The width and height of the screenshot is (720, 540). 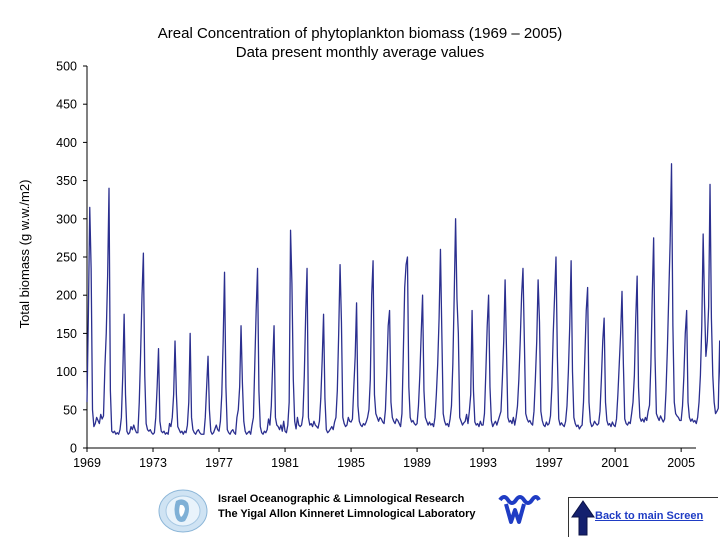 What do you see at coordinates (549, 463) in the screenshot?
I see `x-tick-label: 1997` at bounding box center [549, 463].